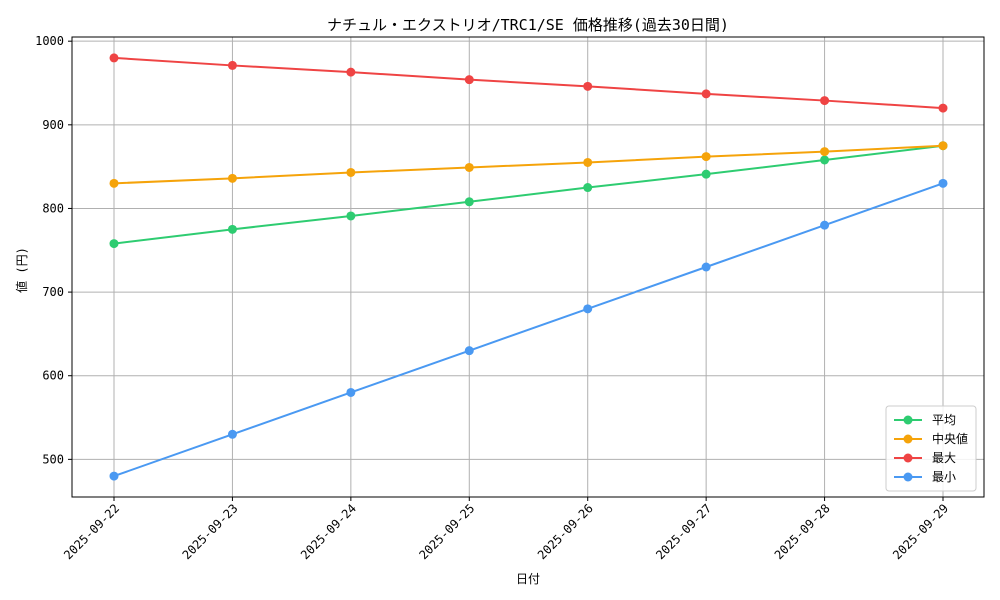 The width and height of the screenshot is (1000, 600). I want to click on x-tick-label: 2025-09-27, so click(683, 531).